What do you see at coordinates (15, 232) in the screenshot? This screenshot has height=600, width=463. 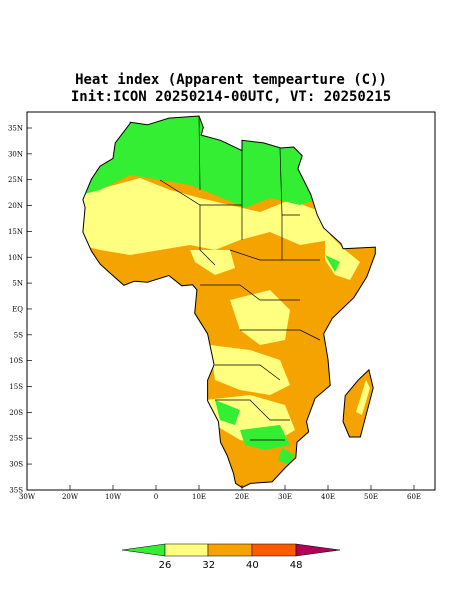 I see `lat-label: 15N` at bounding box center [15, 232].